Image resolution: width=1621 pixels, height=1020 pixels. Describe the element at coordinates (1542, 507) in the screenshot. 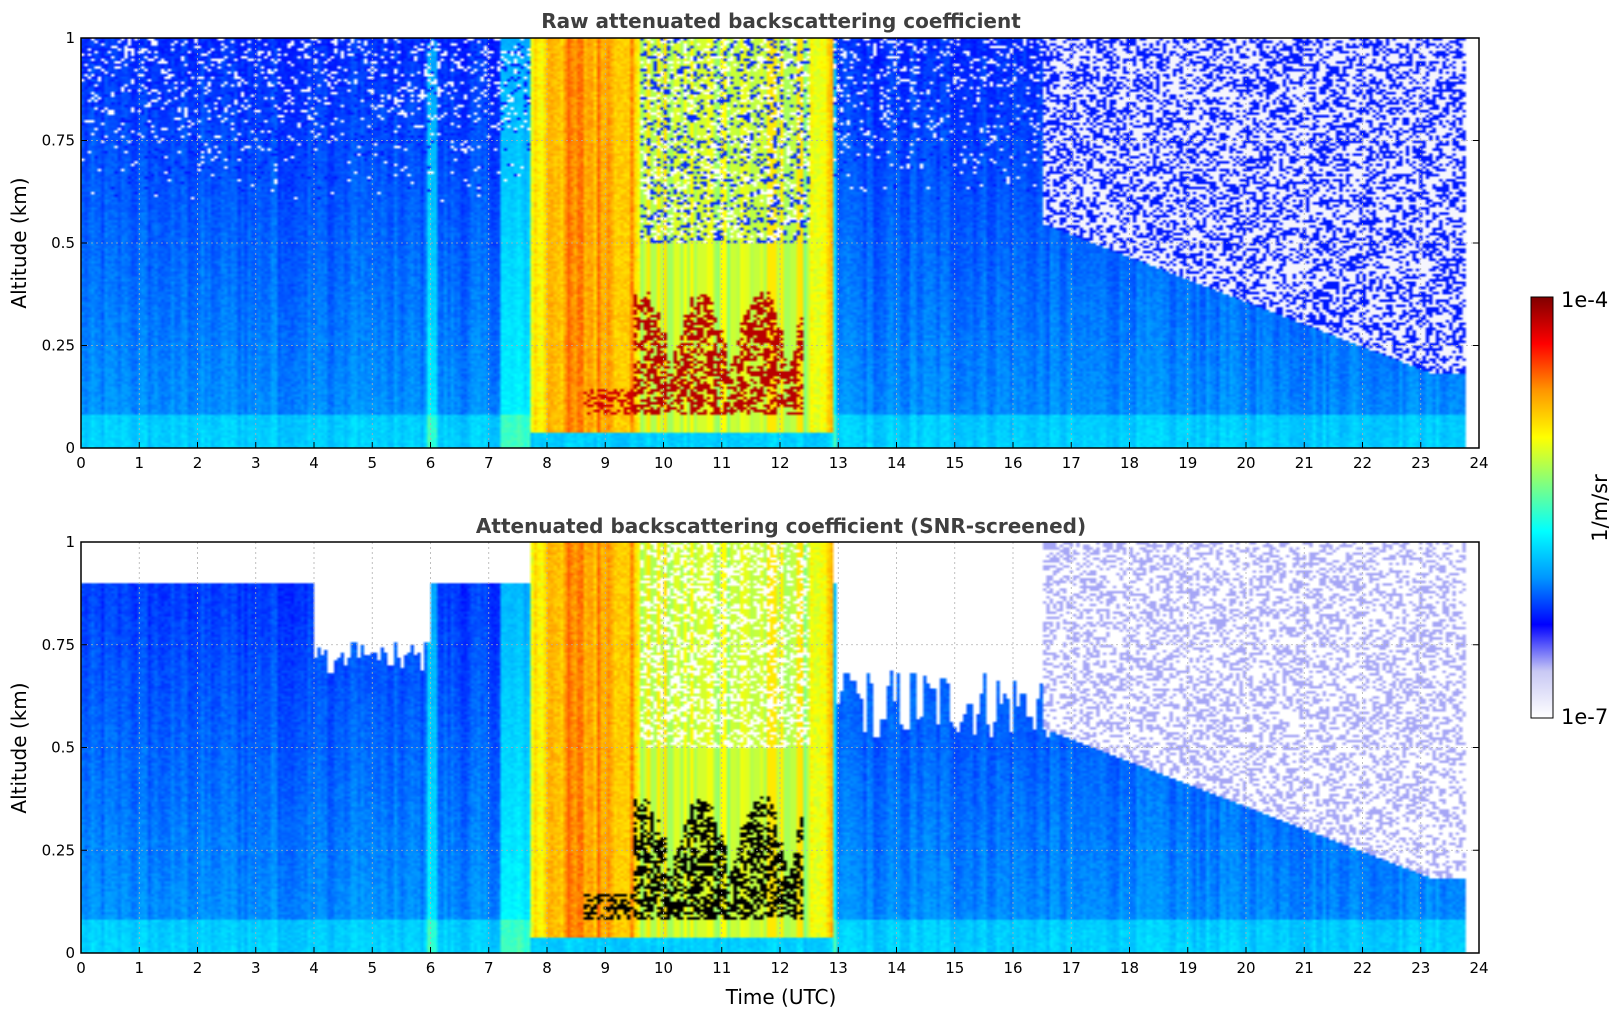

I see `colorbar-gradient` at that location.